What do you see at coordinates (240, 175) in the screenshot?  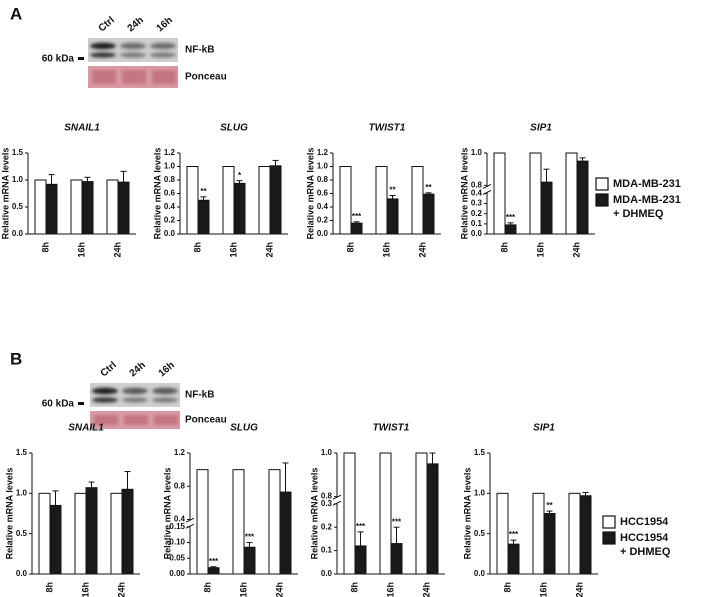 I see `significance: *` at bounding box center [240, 175].